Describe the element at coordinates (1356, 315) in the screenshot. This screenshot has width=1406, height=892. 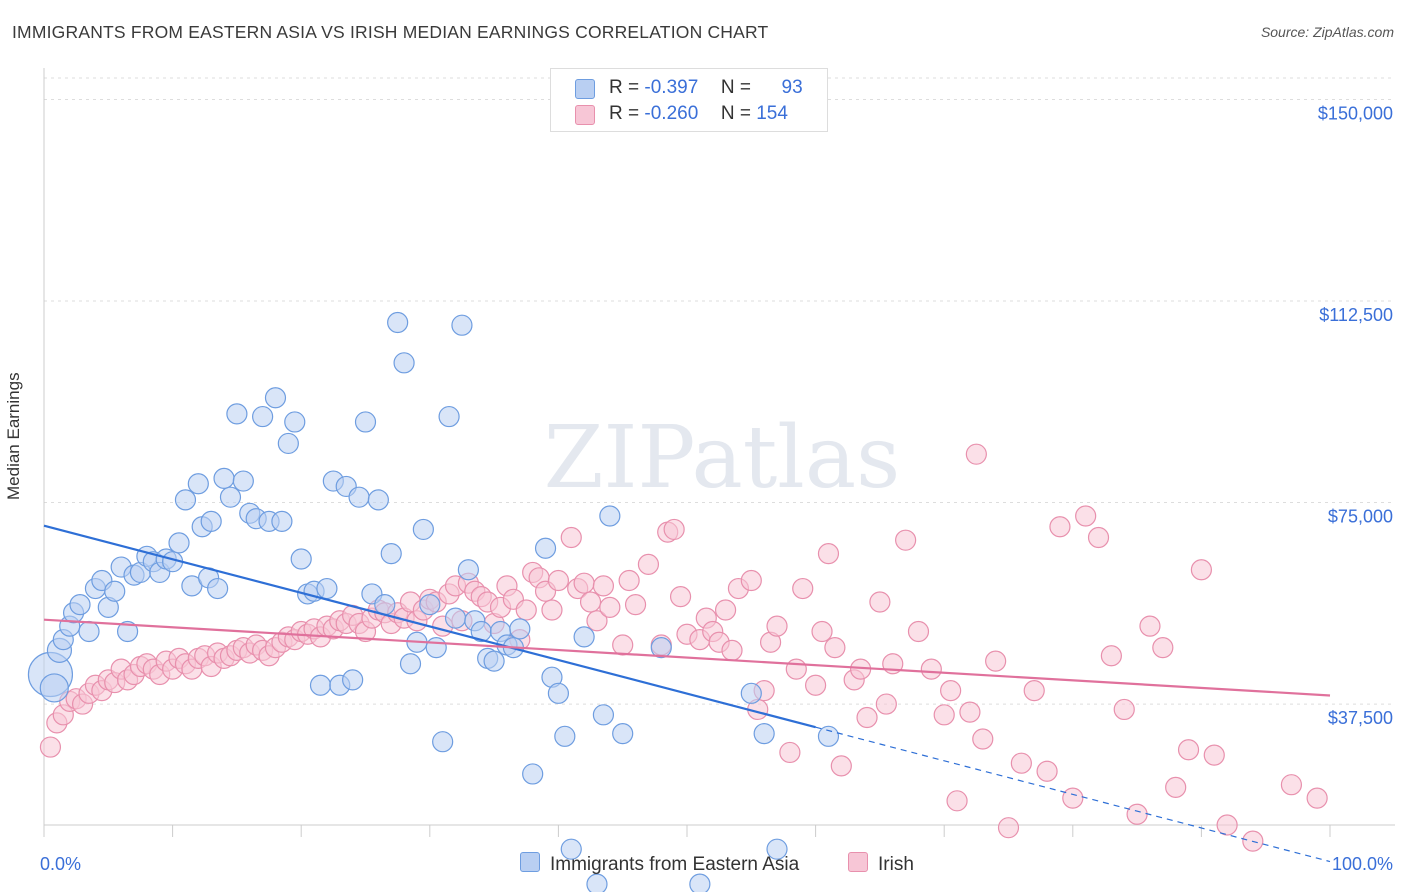
I see `y-tick-label: $112,500` at that location.